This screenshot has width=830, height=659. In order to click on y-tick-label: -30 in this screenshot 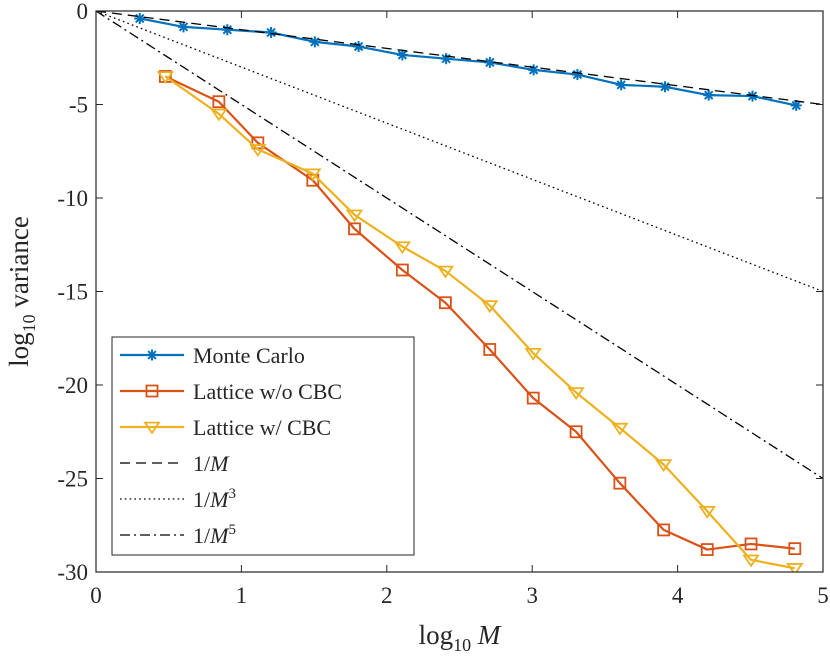, I will do `click(72, 572)`.